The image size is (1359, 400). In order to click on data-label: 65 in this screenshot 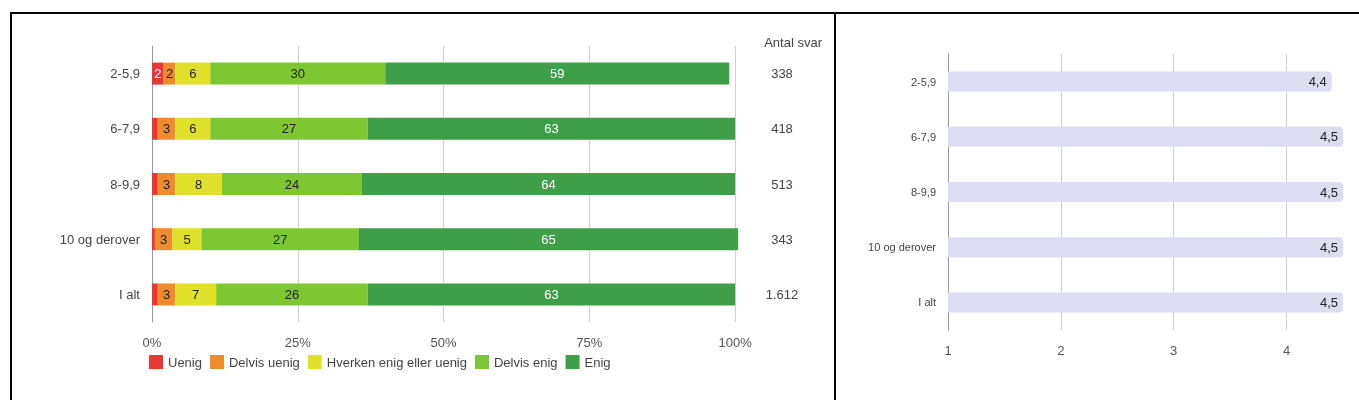, I will do `click(548, 239)`.